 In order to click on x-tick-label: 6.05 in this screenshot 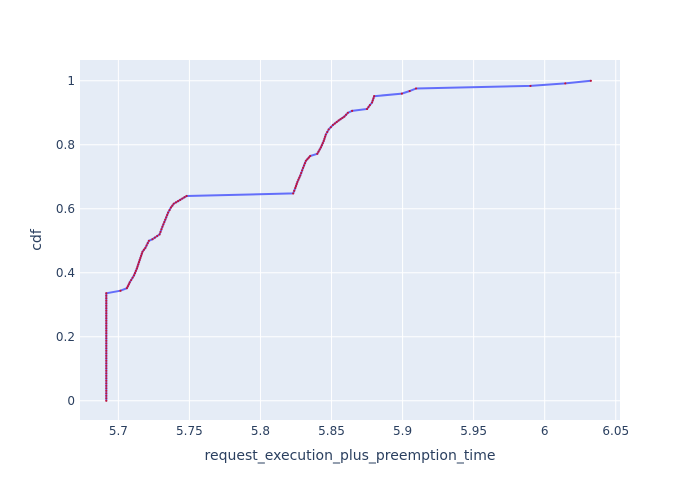, I will do `click(615, 431)`.